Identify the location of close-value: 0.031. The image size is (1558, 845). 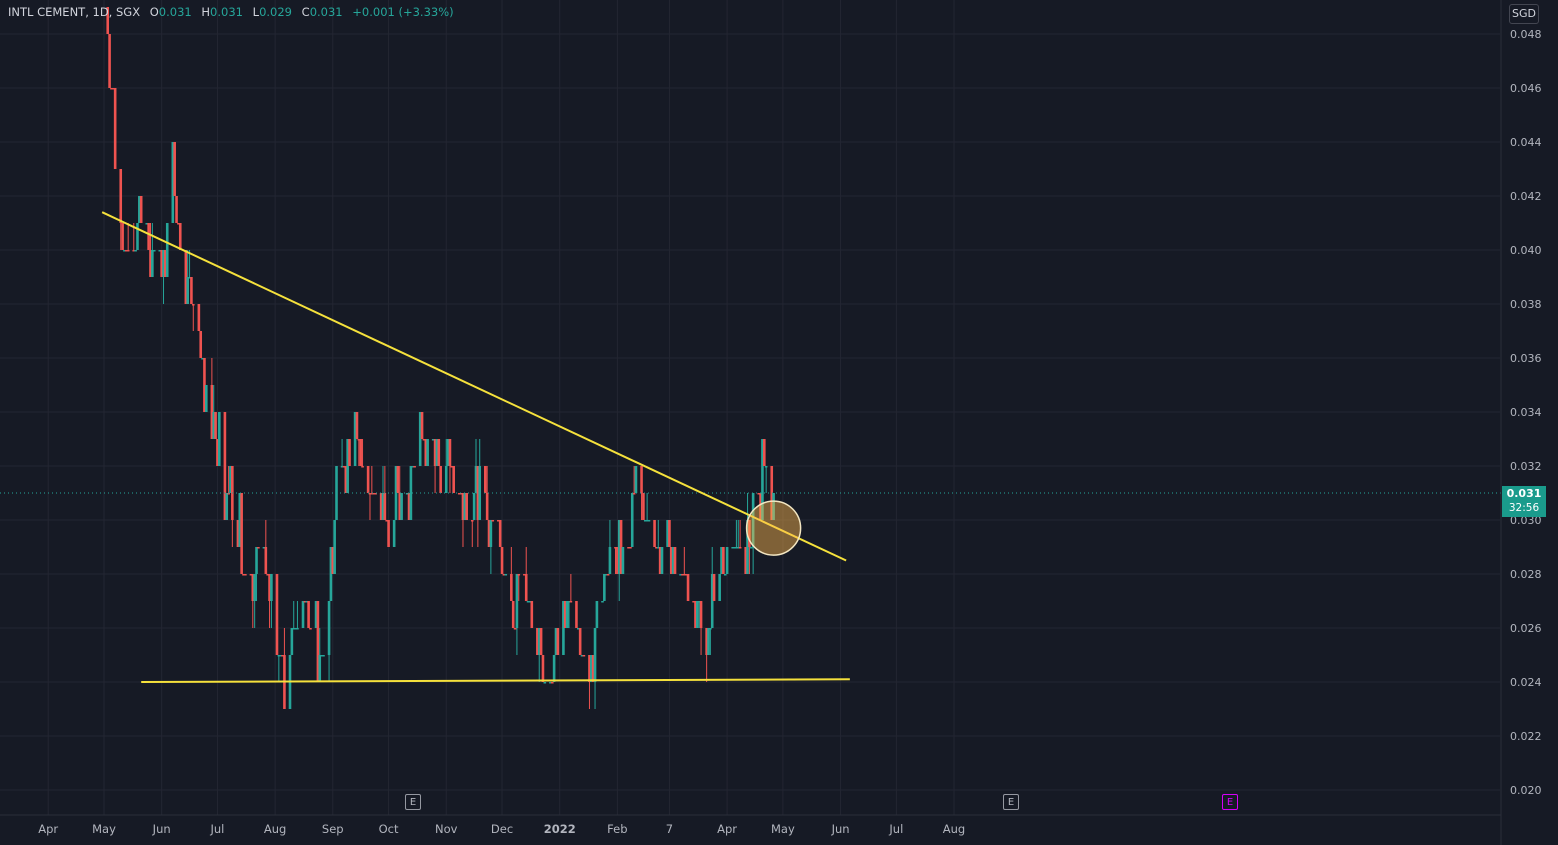
(326, 12).